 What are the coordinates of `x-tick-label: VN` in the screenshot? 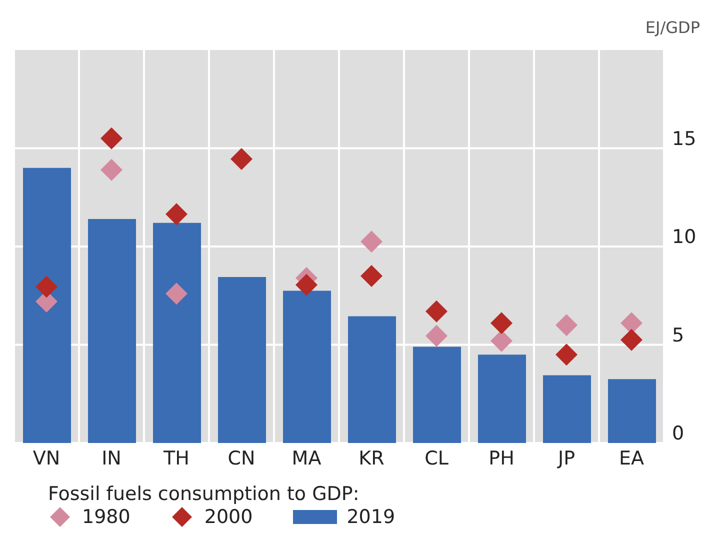 It's located at (46, 458).